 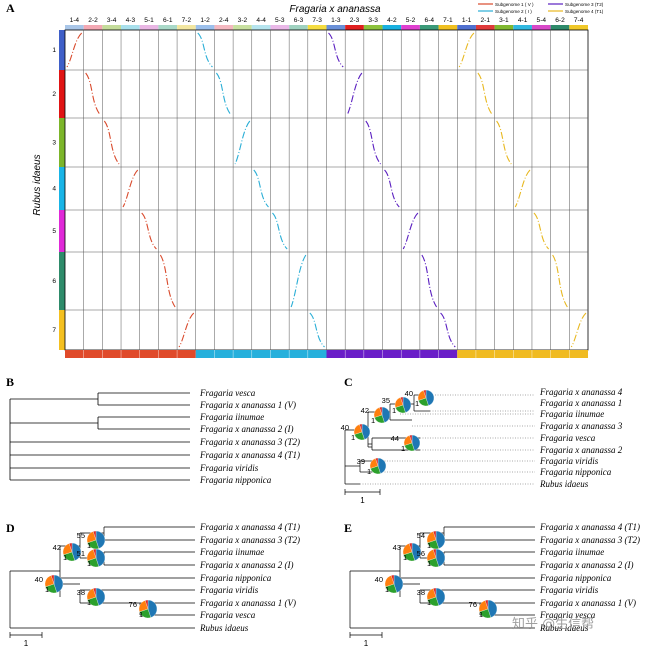 What do you see at coordinates (10, 382) in the screenshot?
I see `panel-b-label: B` at bounding box center [10, 382].